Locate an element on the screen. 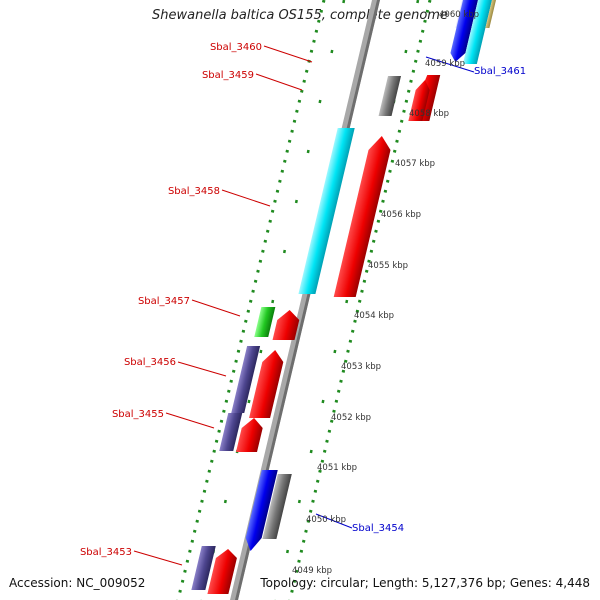 This screenshot has width=600, height=600. gene-label-sbal-3459: Sbal_3459 is located at coordinates (228, 75).